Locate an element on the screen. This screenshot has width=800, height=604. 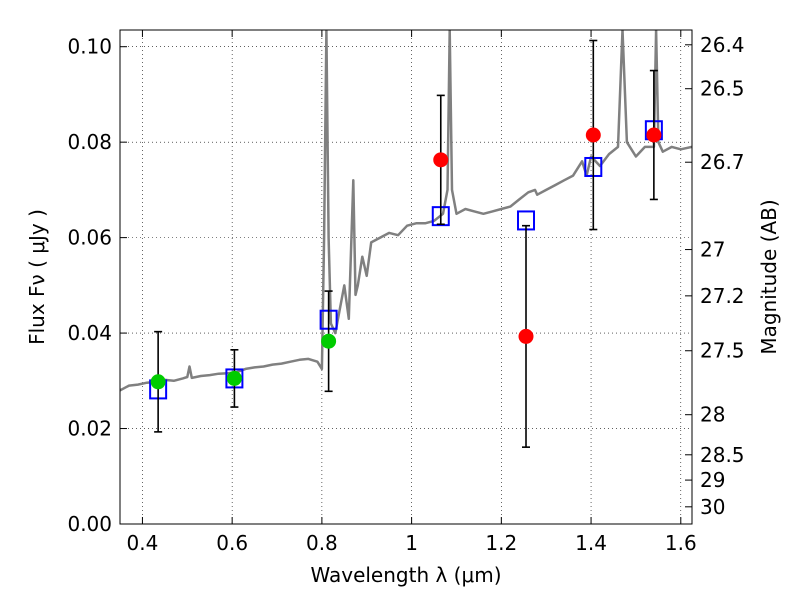
y-right-tick-label: 30 is located at coordinates (712, 507).